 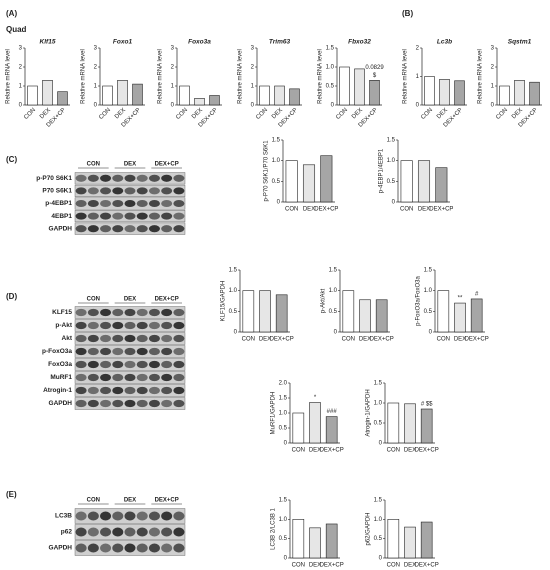 I want to click on y-tick-label: 2, so click(x=418, y=49).